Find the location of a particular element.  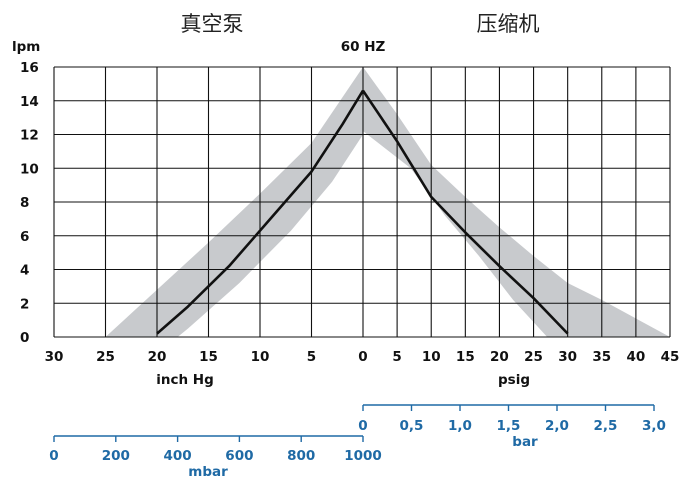

y-tick-label: 8 is located at coordinates (24, 203).